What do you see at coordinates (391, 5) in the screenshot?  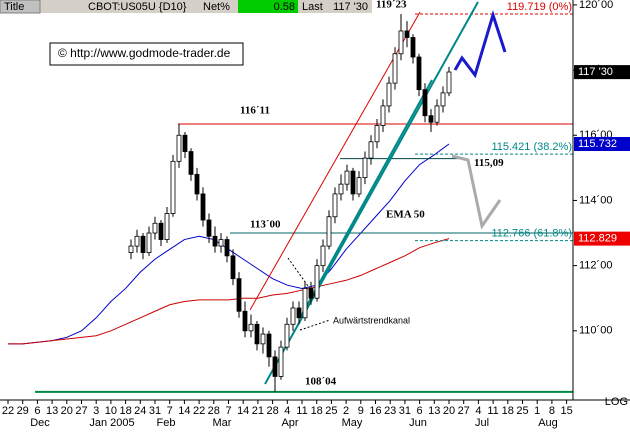 I see `level-label: 119´23` at bounding box center [391, 5].